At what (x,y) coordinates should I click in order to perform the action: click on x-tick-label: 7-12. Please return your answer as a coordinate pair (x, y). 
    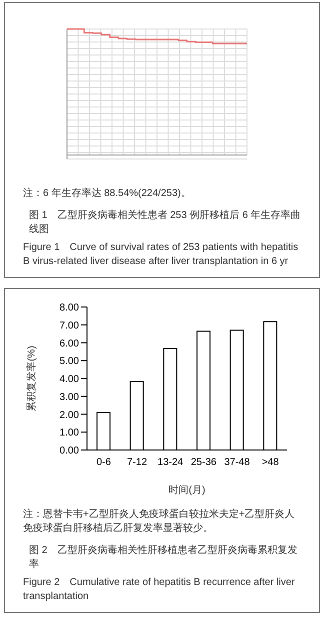
    Looking at the image, I should click on (137, 462).